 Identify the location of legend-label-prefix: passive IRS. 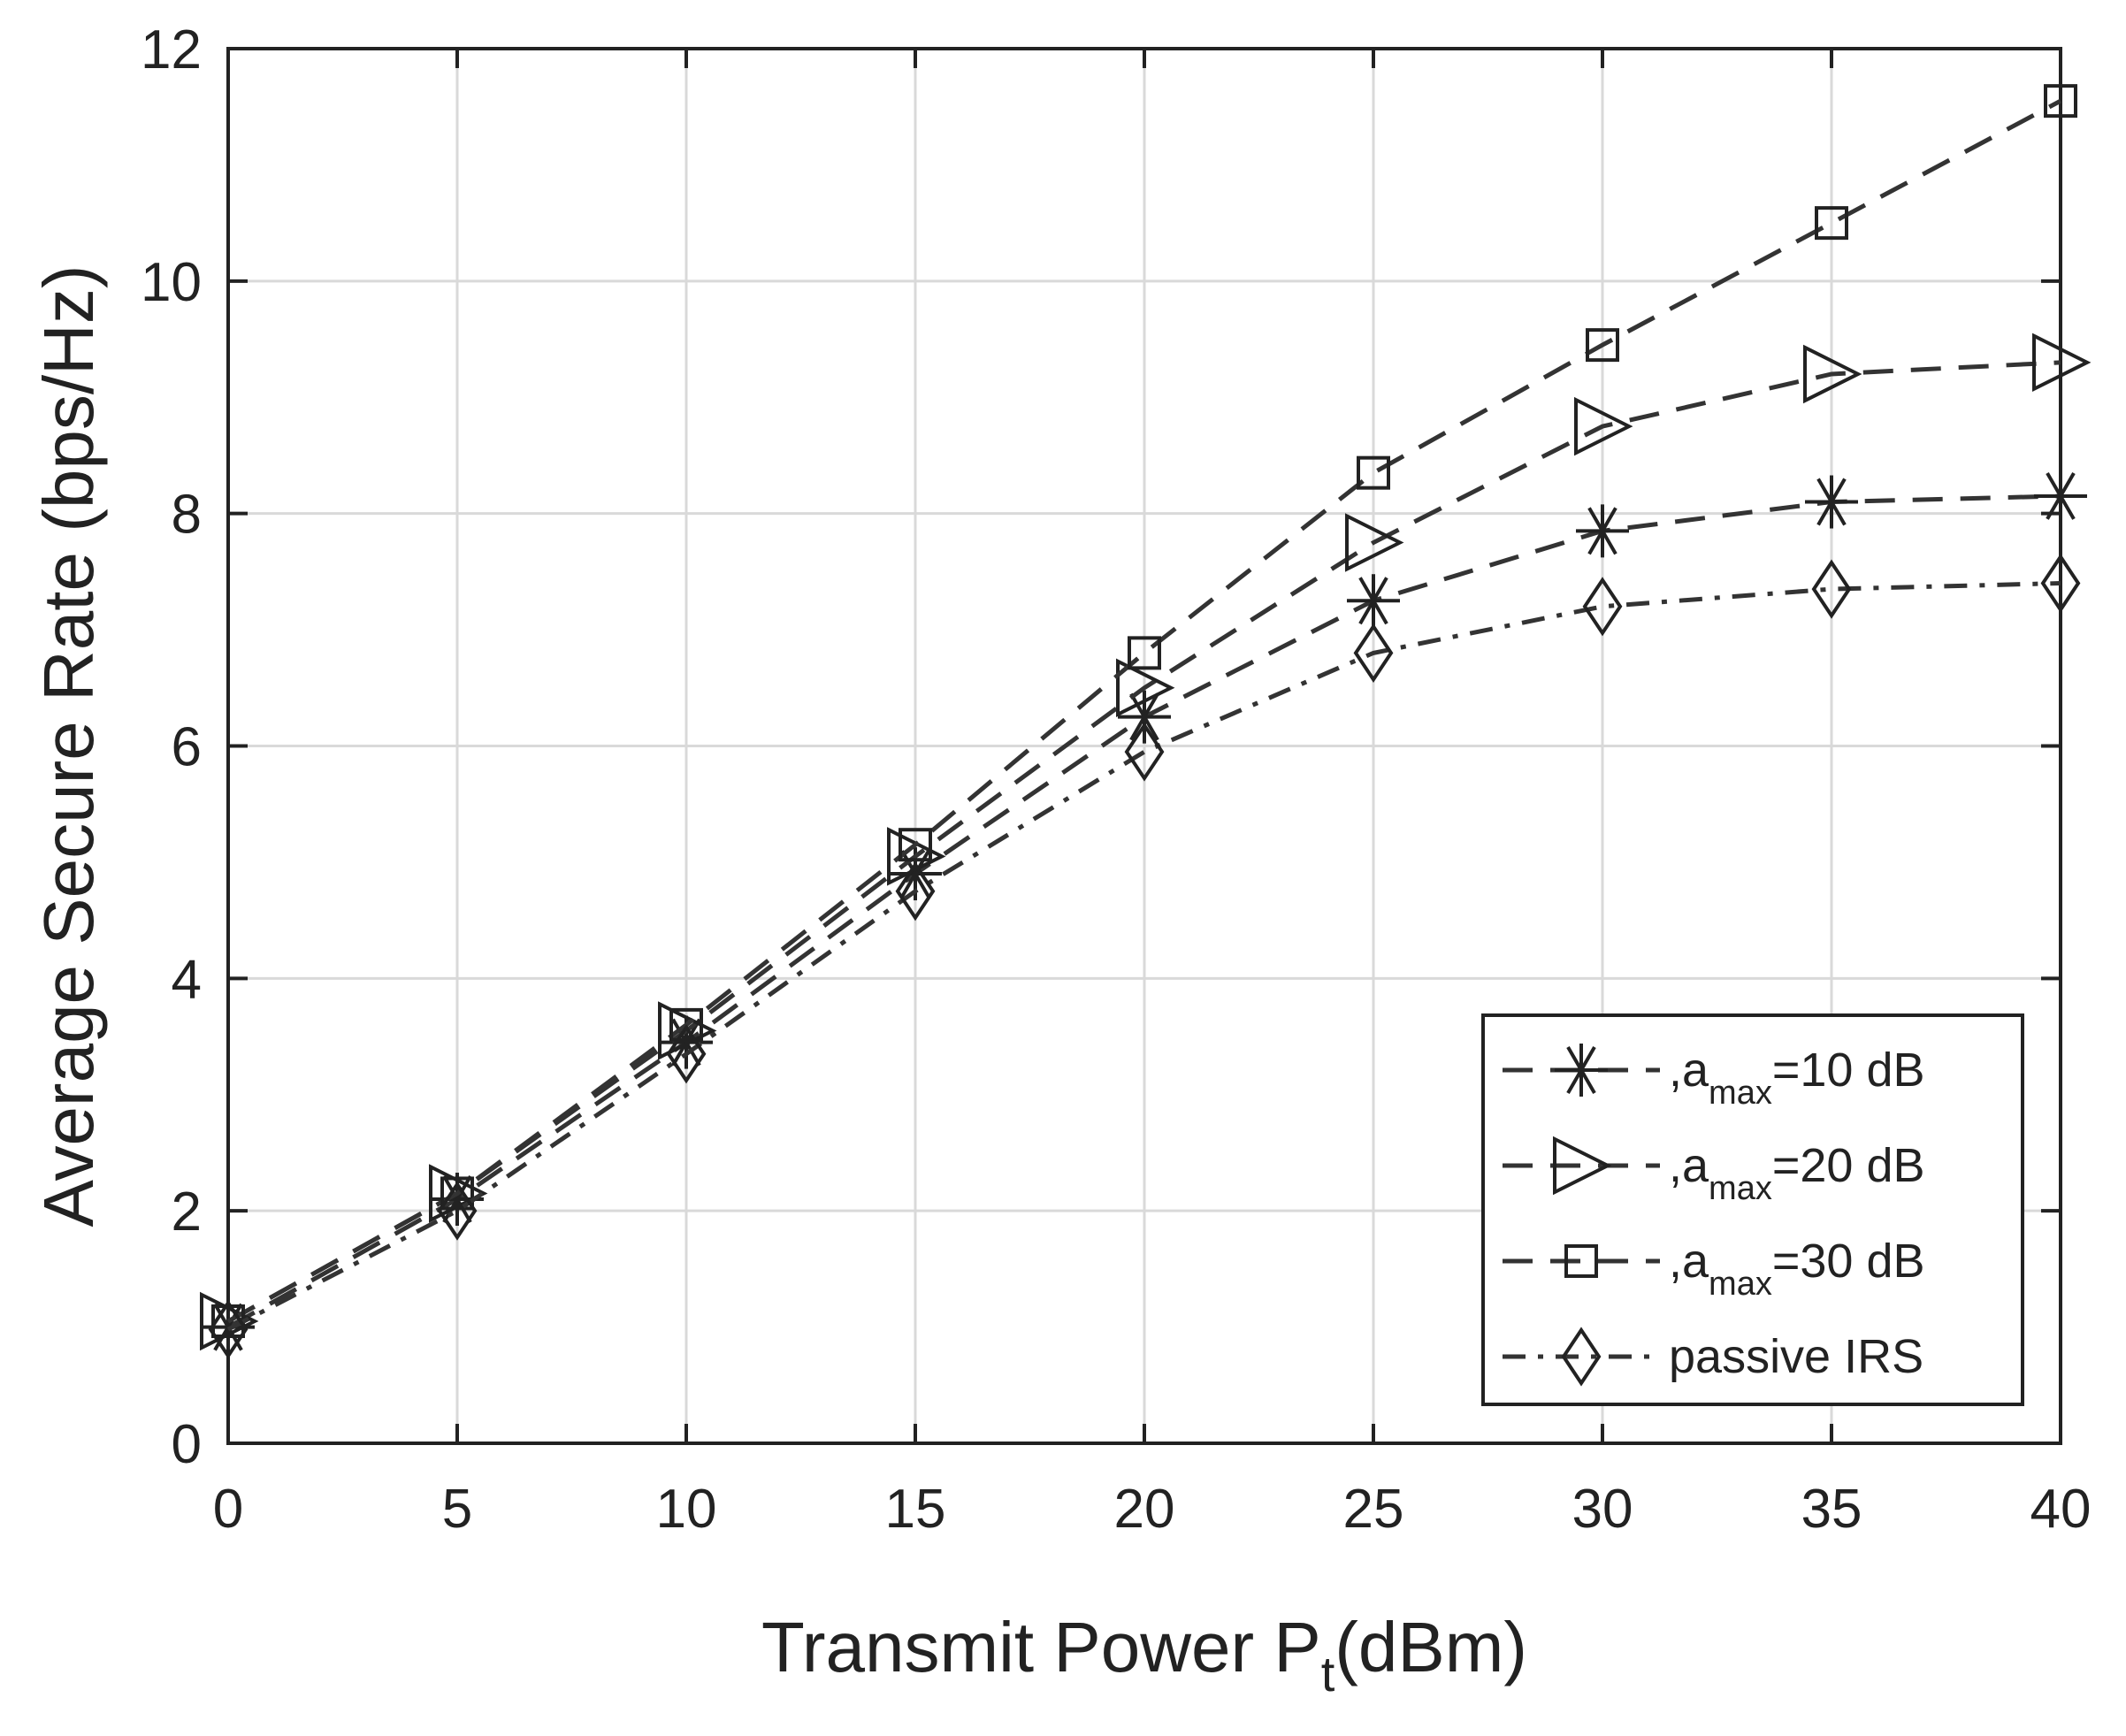
(1796, 1356).